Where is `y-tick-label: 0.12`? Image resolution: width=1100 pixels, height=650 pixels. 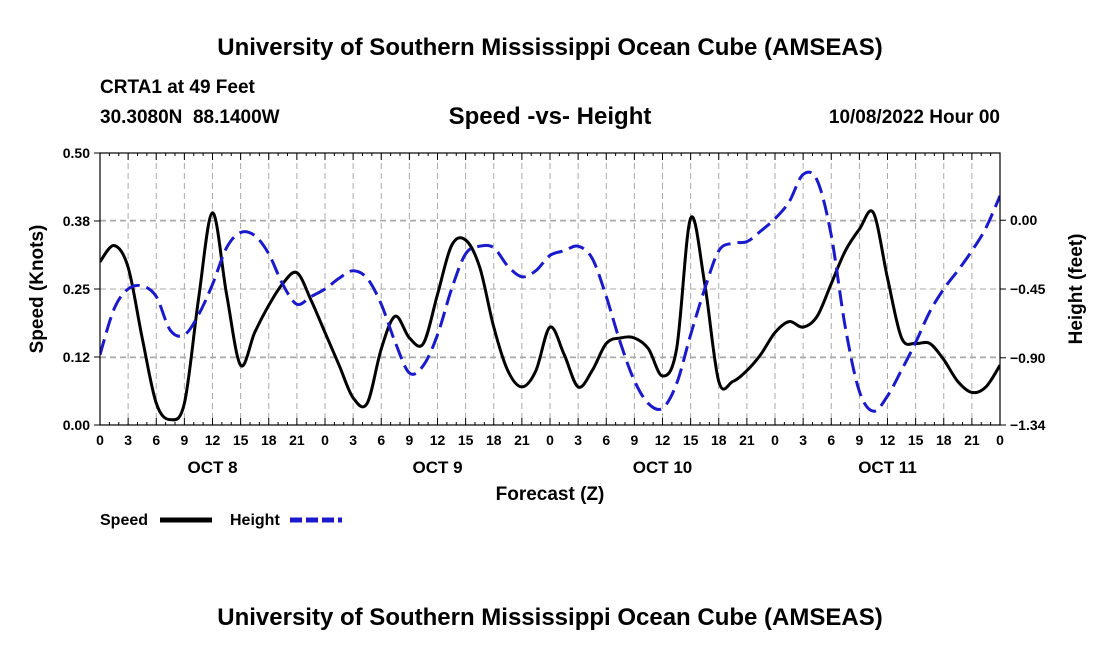 y-tick-label: 0.12 is located at coordinates (76, 357).